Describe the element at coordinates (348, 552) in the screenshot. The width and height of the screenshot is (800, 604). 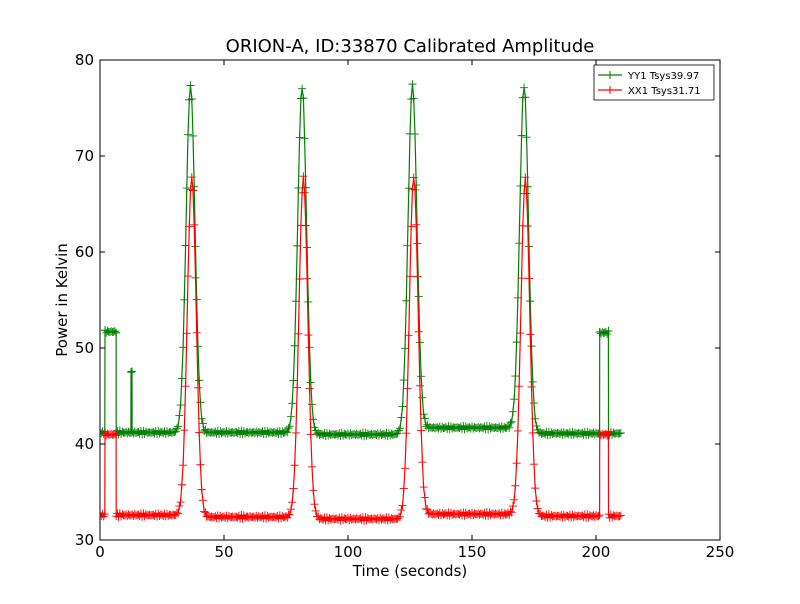
I see `x-tick-label: 100` at that location.